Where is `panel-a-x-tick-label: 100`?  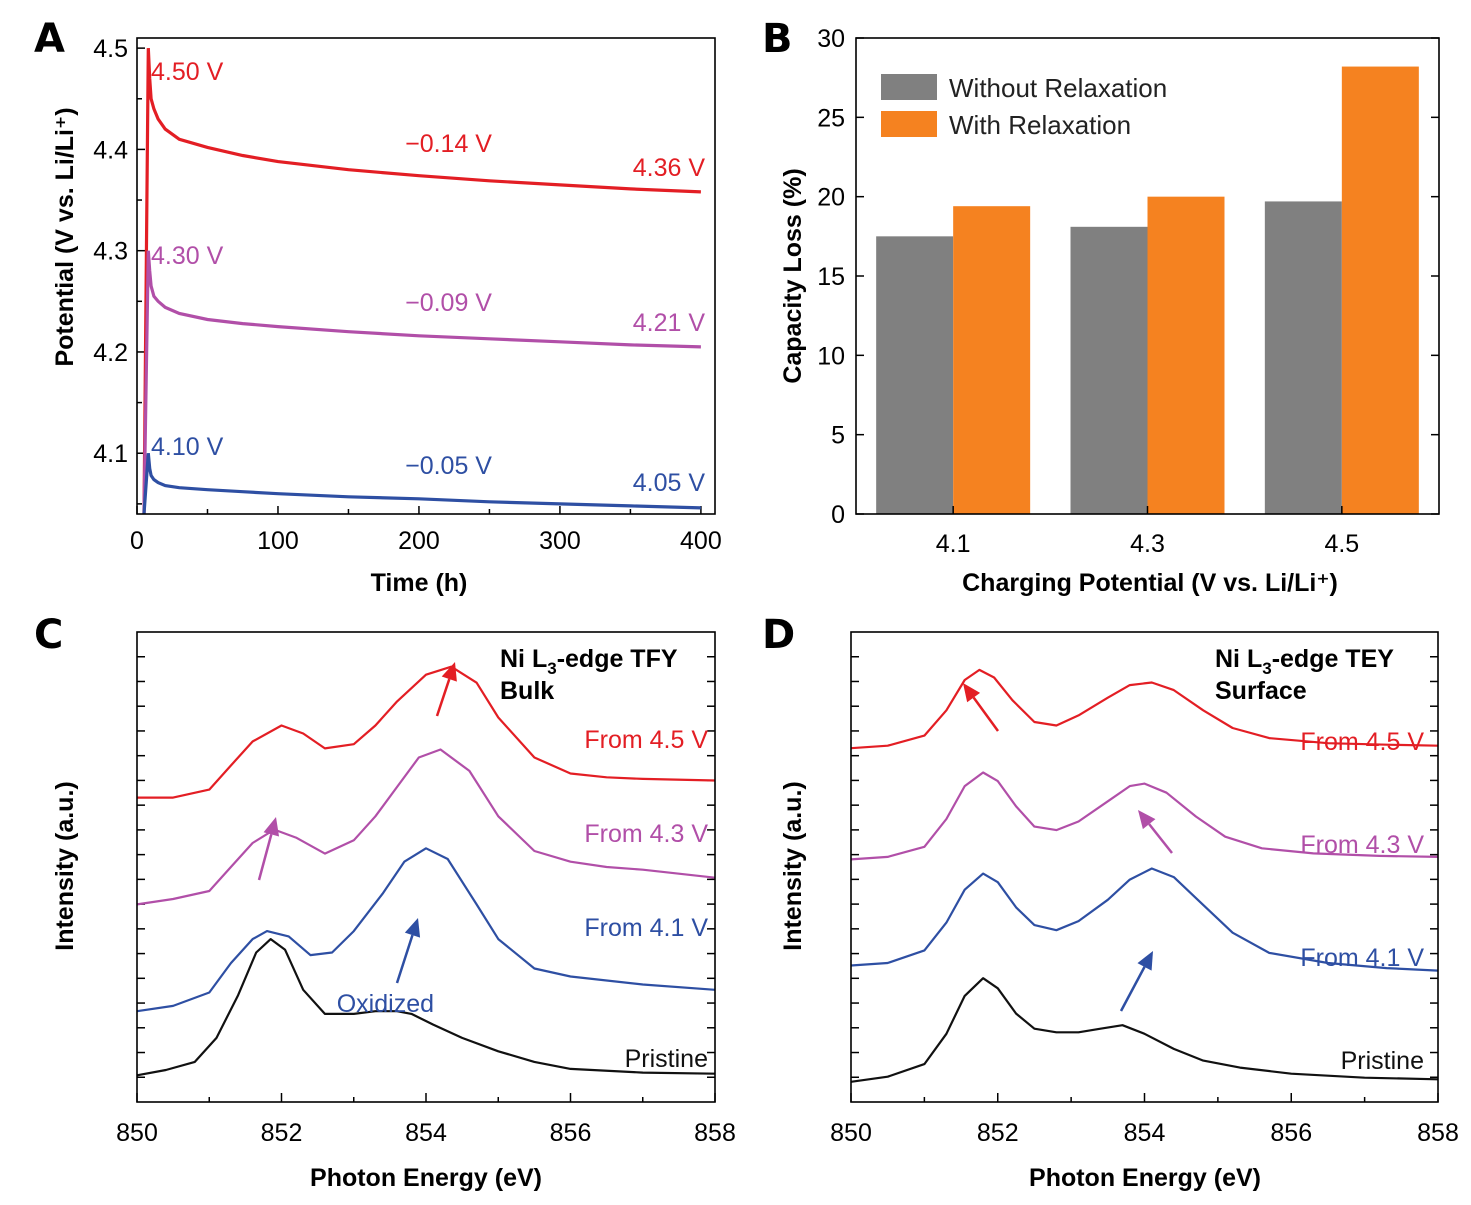
panel-a-x-tick-label: 100 is located at coordinates (278, 541).